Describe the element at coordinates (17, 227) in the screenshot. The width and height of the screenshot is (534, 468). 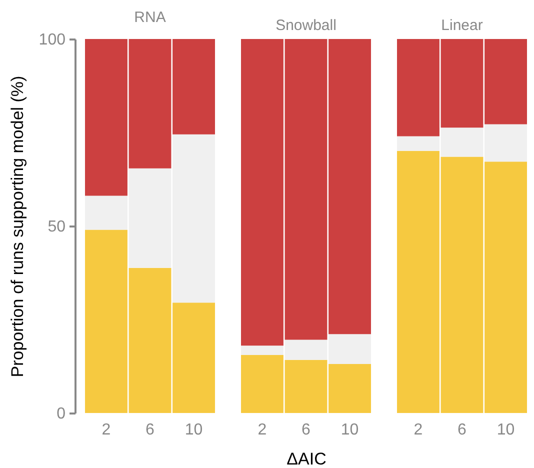
I see `y-axis-title: Proportion of runs supporting model (%)` at that location.